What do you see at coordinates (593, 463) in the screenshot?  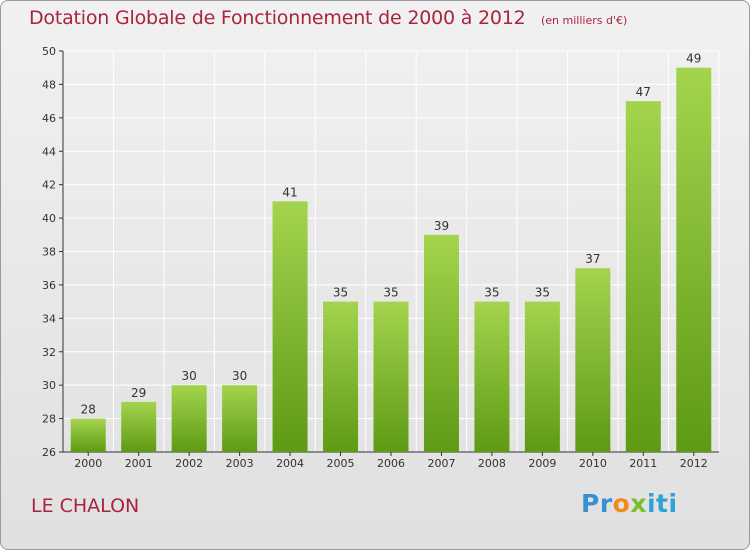 I see `x-tick-label: 2010` at bounding box center [593, 463].